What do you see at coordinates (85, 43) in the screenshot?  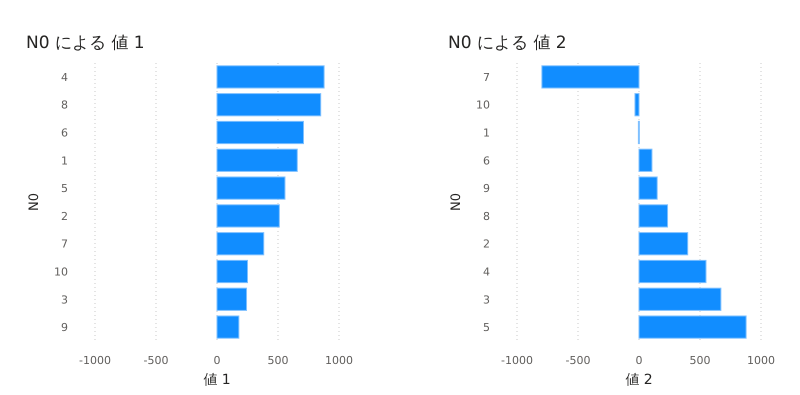 I see `chart-title: N0 による 値 1` at bounding box center [85, 43].